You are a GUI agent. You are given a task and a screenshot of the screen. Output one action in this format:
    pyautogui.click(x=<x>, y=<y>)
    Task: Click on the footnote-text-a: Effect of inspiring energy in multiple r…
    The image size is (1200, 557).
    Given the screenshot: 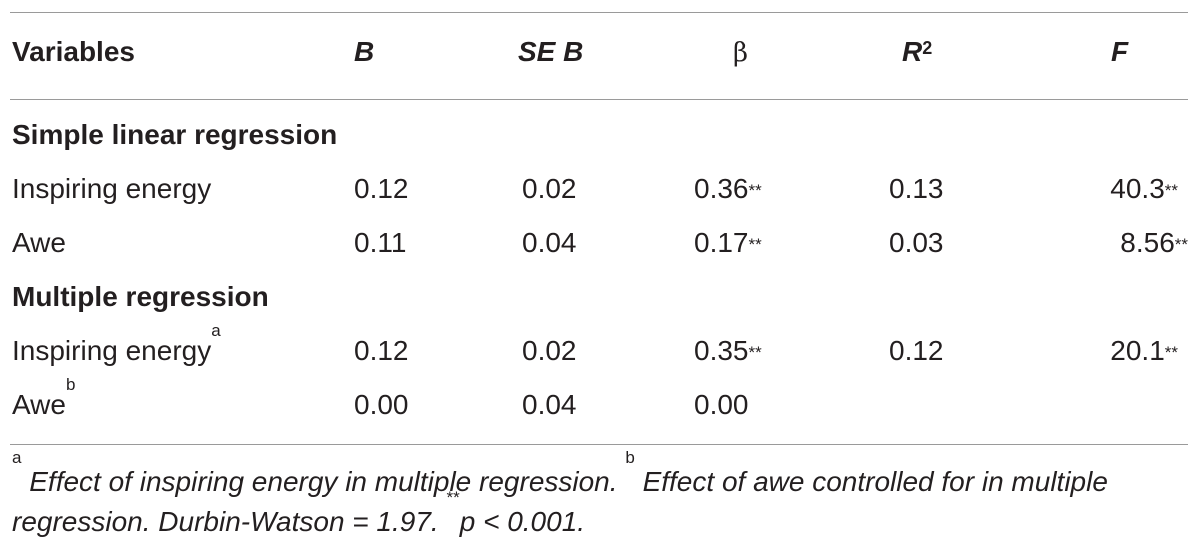 What is the action you would take?
    pyautogui.click(x=323, y=481)
    